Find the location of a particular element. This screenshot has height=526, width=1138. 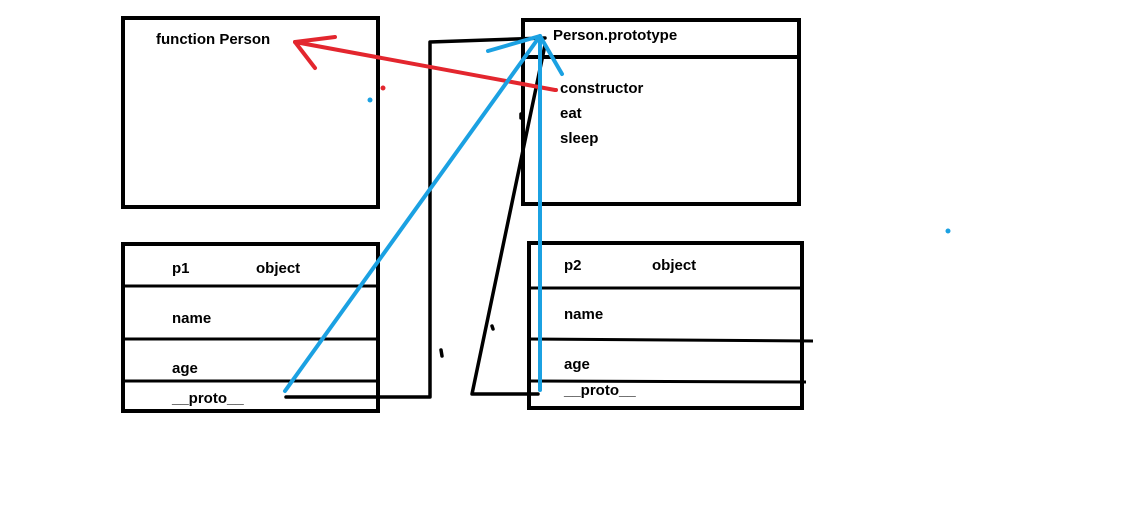

p1-field-name: name is located at coordinates (191, 318).